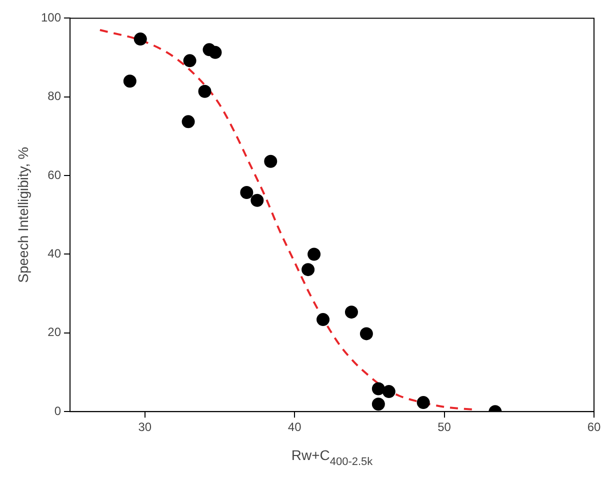 The width and height of the screenshot is (616, 486). Describe the element at coordinates (23, 214) in the screenshot. I see `y-axis-title: Speech Intelligibity, %` at that location.